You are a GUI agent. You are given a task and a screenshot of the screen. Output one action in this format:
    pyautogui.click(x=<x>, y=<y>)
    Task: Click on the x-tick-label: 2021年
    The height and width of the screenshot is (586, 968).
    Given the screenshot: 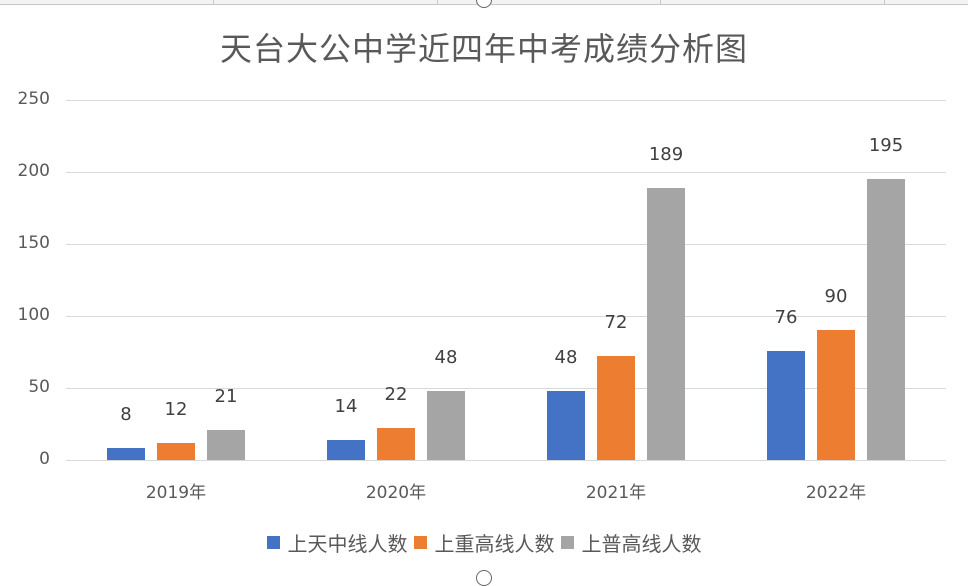 What is the action you would take?
    pyautogui.click(x=616, y=493)
    